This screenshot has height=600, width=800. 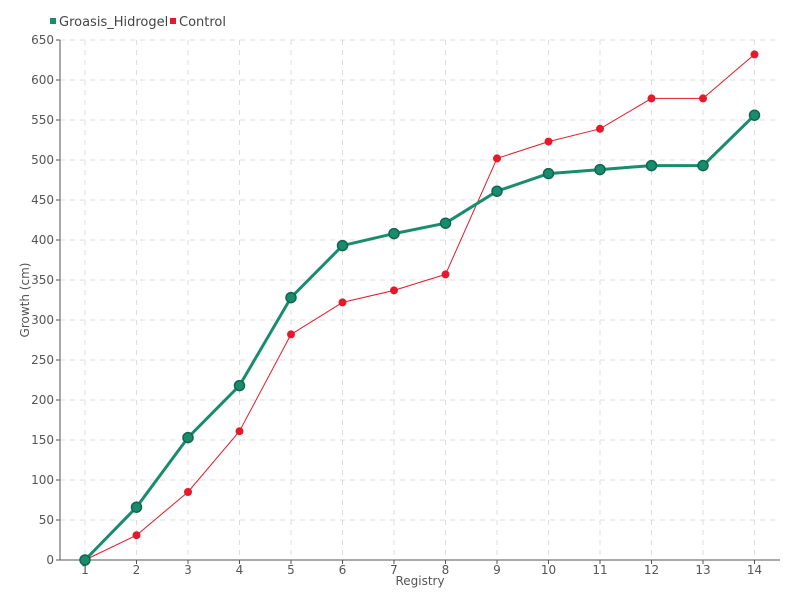 What do you see at coordinates (42, 440) in the screenshot?
I see `y-tick-label: 150` at bounding box center [42, 440].